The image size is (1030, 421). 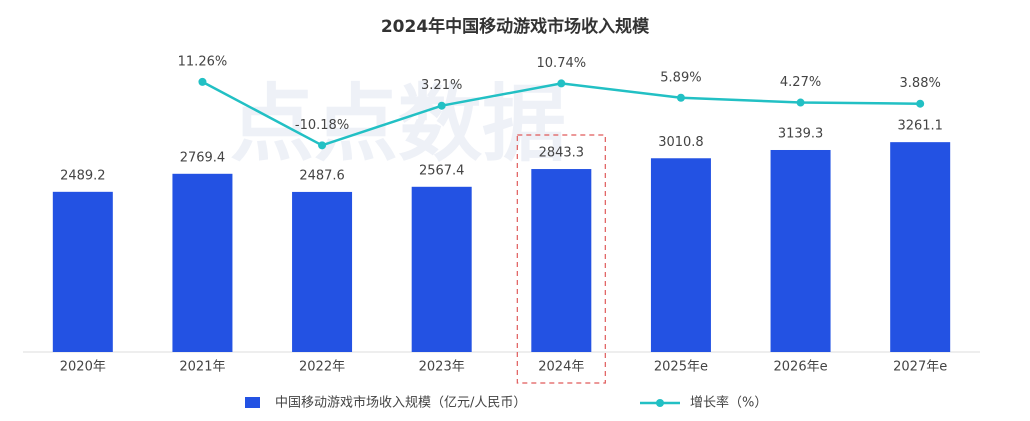 I want to click on bar-label: 2489.2, so click(x=83, y=175).